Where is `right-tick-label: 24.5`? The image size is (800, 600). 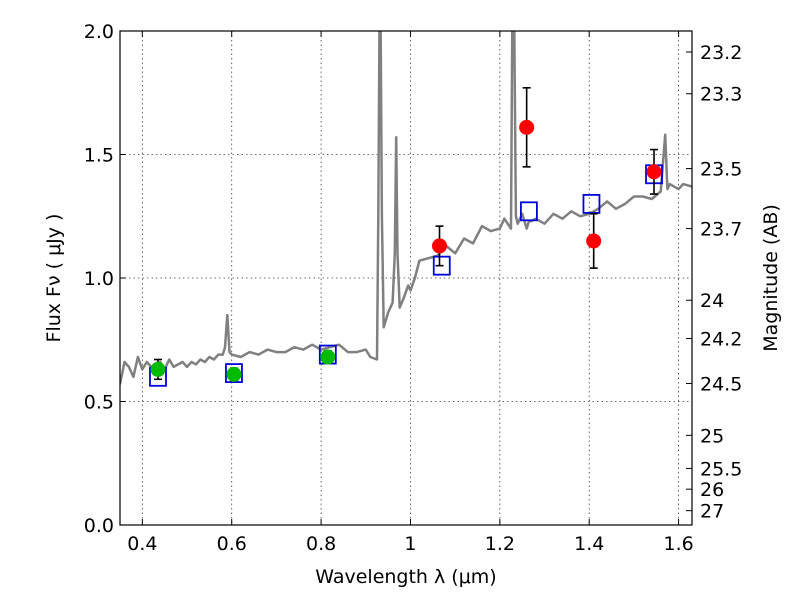 right-tick-label: 24.5 is located at coordinates (721, 384).